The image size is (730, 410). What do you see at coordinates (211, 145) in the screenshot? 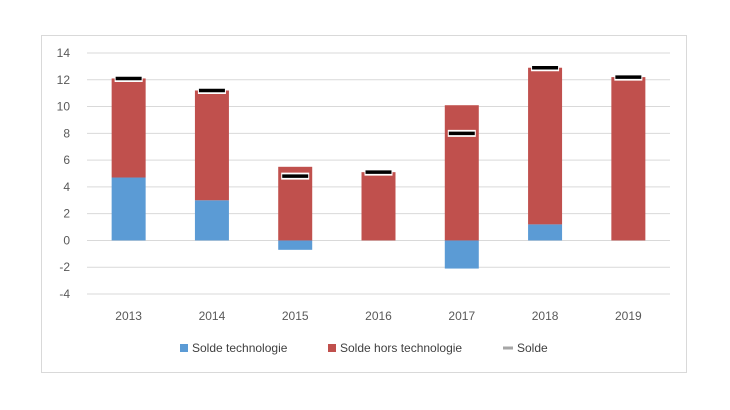
I see `bar-solde-hors-technologie-2014` at bounding box center [211, 145].